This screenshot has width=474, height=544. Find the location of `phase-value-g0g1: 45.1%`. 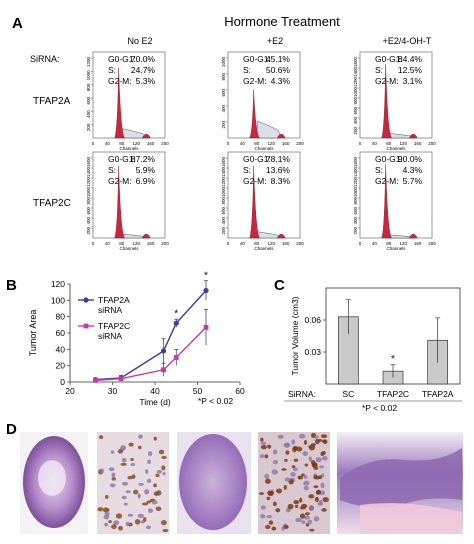

phase-value-g0g1: 45.1% is located at coordinates (278, 59).